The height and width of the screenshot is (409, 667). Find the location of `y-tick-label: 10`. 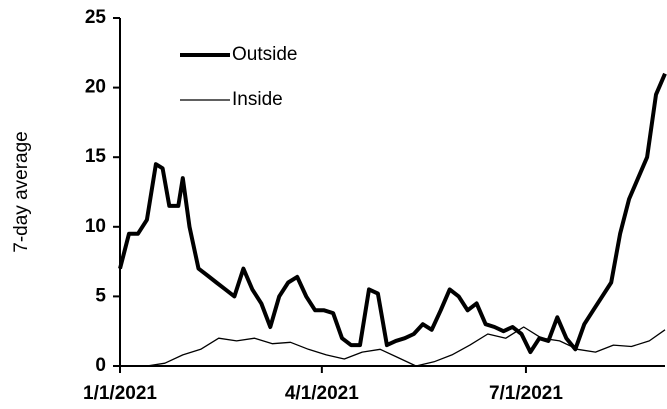

y-tick-label: 10 is located at coordinates (95, 226).